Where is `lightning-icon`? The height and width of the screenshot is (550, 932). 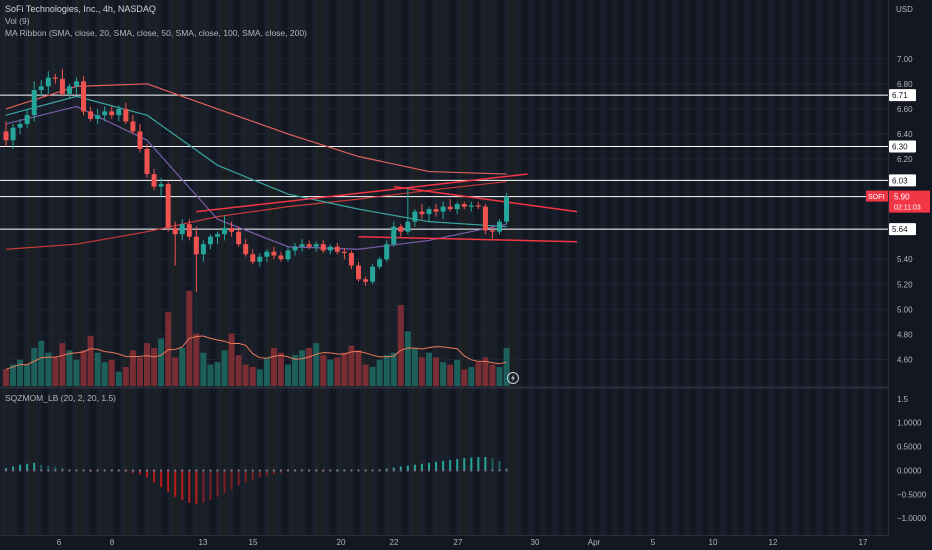
lightning-icon is located at coordinates (513, 378).